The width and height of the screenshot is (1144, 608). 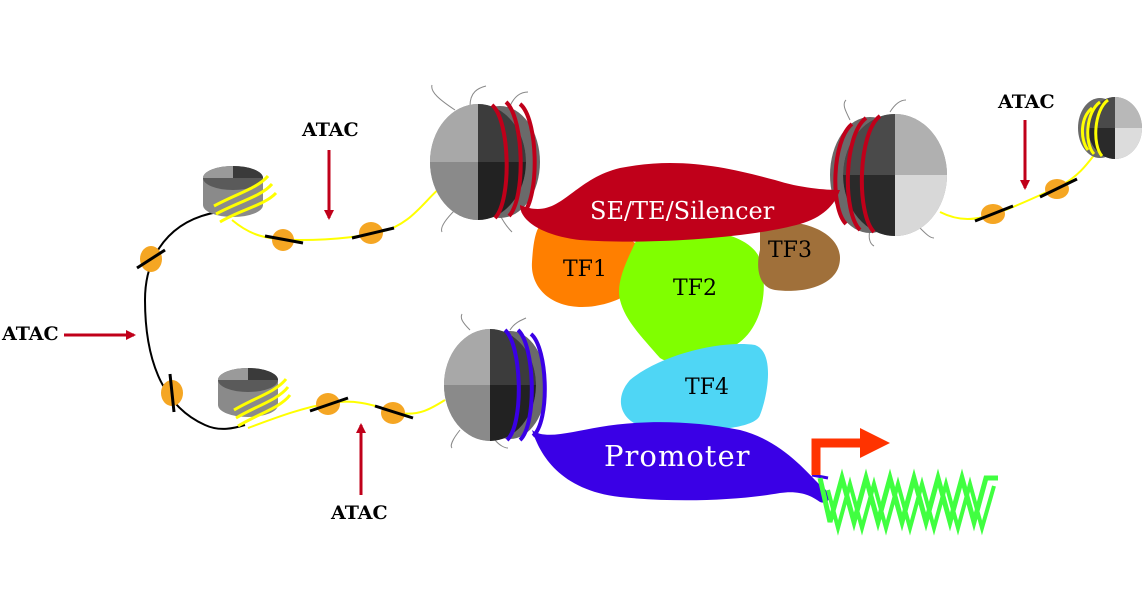 What do you see at coordinates (682, 211) in the screenshot?
I see `enhancer-label: SE/TE/Silencer` at bounding box center [682, 211].